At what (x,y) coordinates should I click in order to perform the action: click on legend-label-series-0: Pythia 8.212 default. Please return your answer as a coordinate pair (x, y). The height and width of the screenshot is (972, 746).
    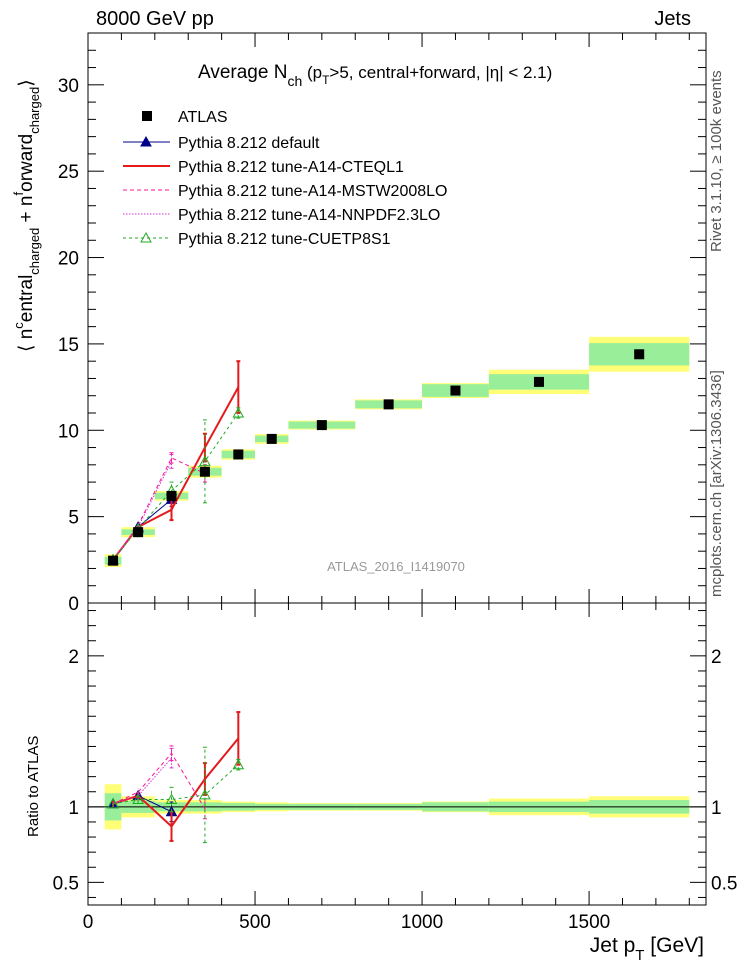
    Looking at the image, I should click on (249, 143).